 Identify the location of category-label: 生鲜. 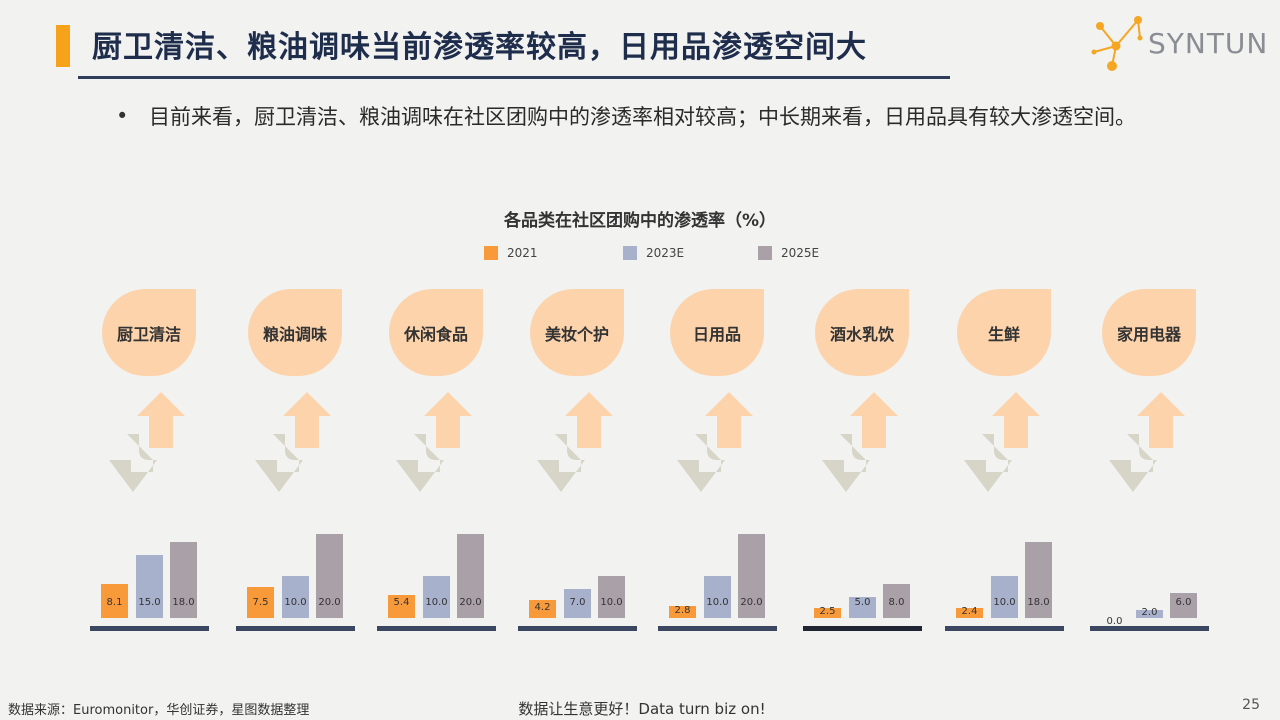
(1003, 334).